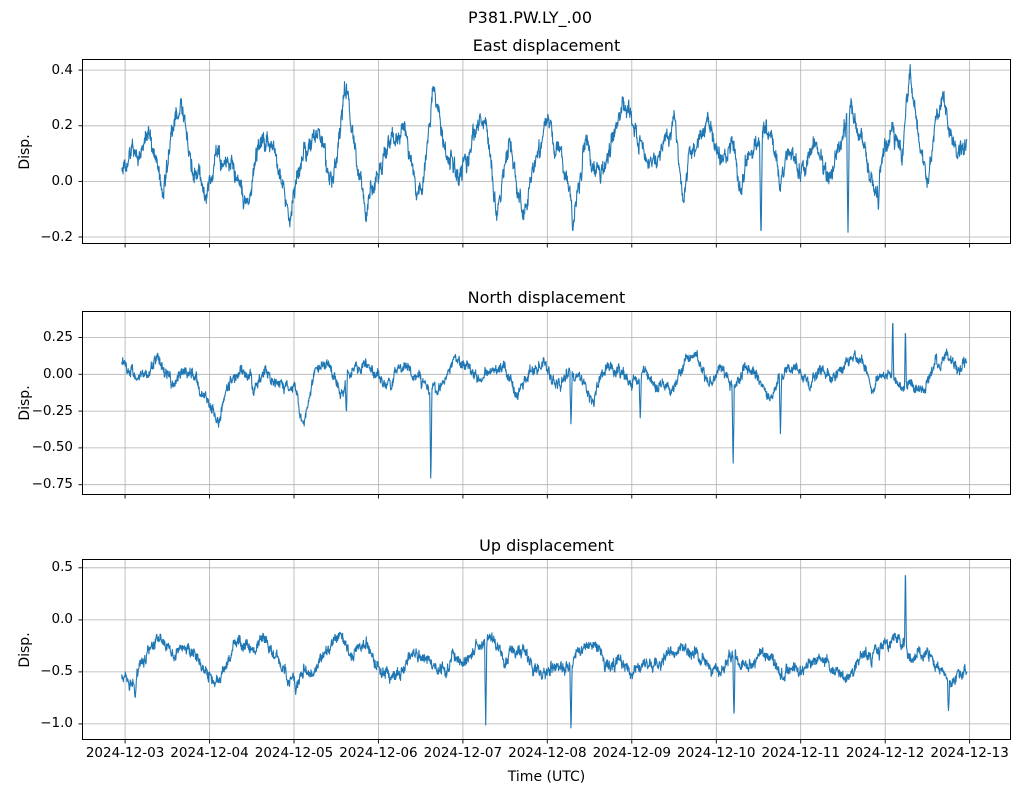  Describe the element at coordinates (546, 545) in the screenshot. I see `subplot-title-up: Up displacement` at that location.